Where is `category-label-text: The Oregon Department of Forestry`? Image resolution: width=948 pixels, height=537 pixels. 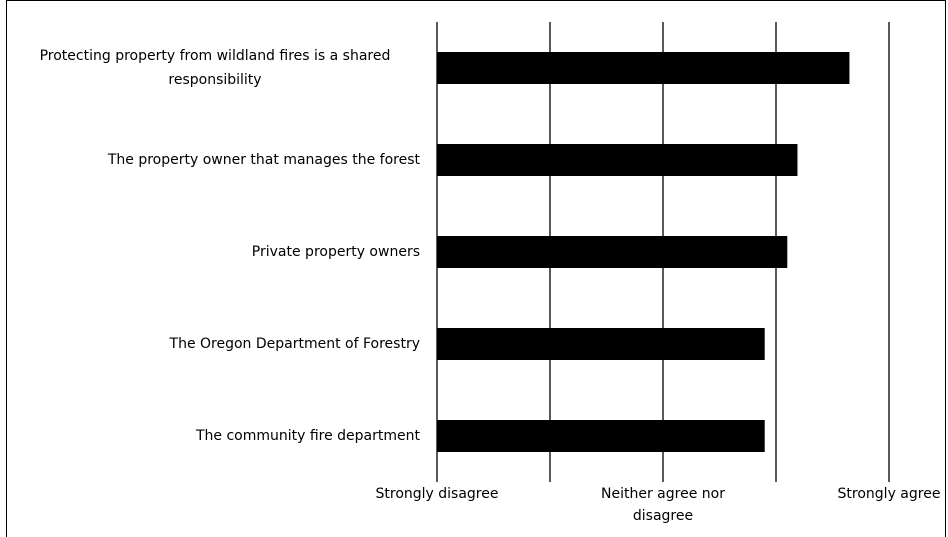
category-label-text: The Oregon Department of Forestry is located at coordinates (294, 344).